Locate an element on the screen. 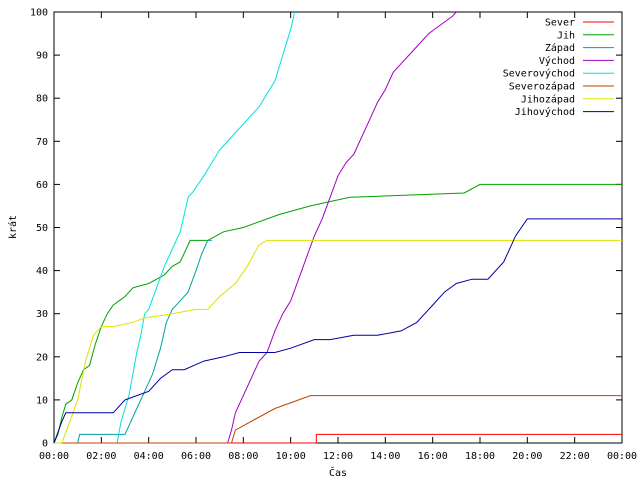 This screenshot has height=480, width=640. y-tick-label: 30 is located at coordinates (42, 314).